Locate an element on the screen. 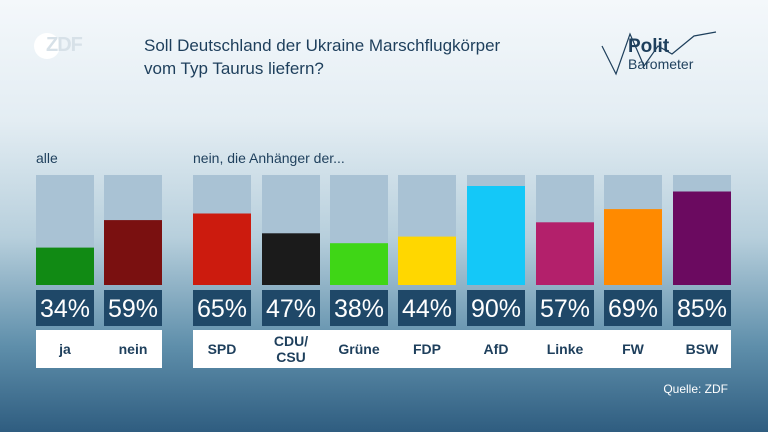  value-label: 47% is located at coordinates (291, 309).